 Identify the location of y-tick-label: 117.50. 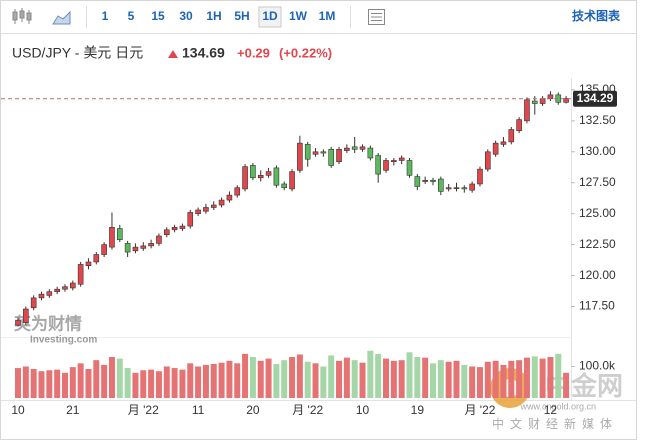
(597, 306).